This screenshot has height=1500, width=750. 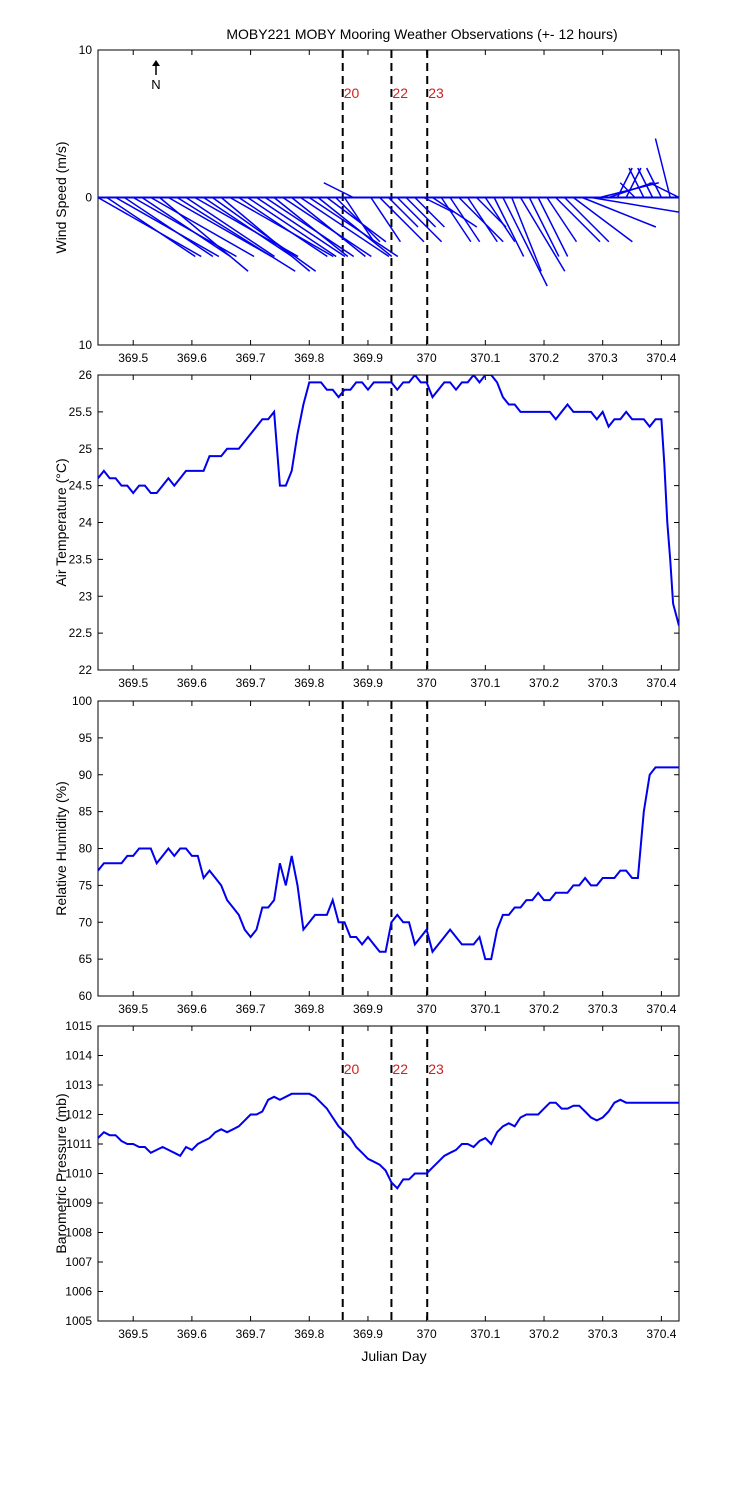 What do you see at coordinates (61, 848) in the screenshot?
I see `y-axis-label: Relative Humidity (%)` at bounding box center [61, 848].